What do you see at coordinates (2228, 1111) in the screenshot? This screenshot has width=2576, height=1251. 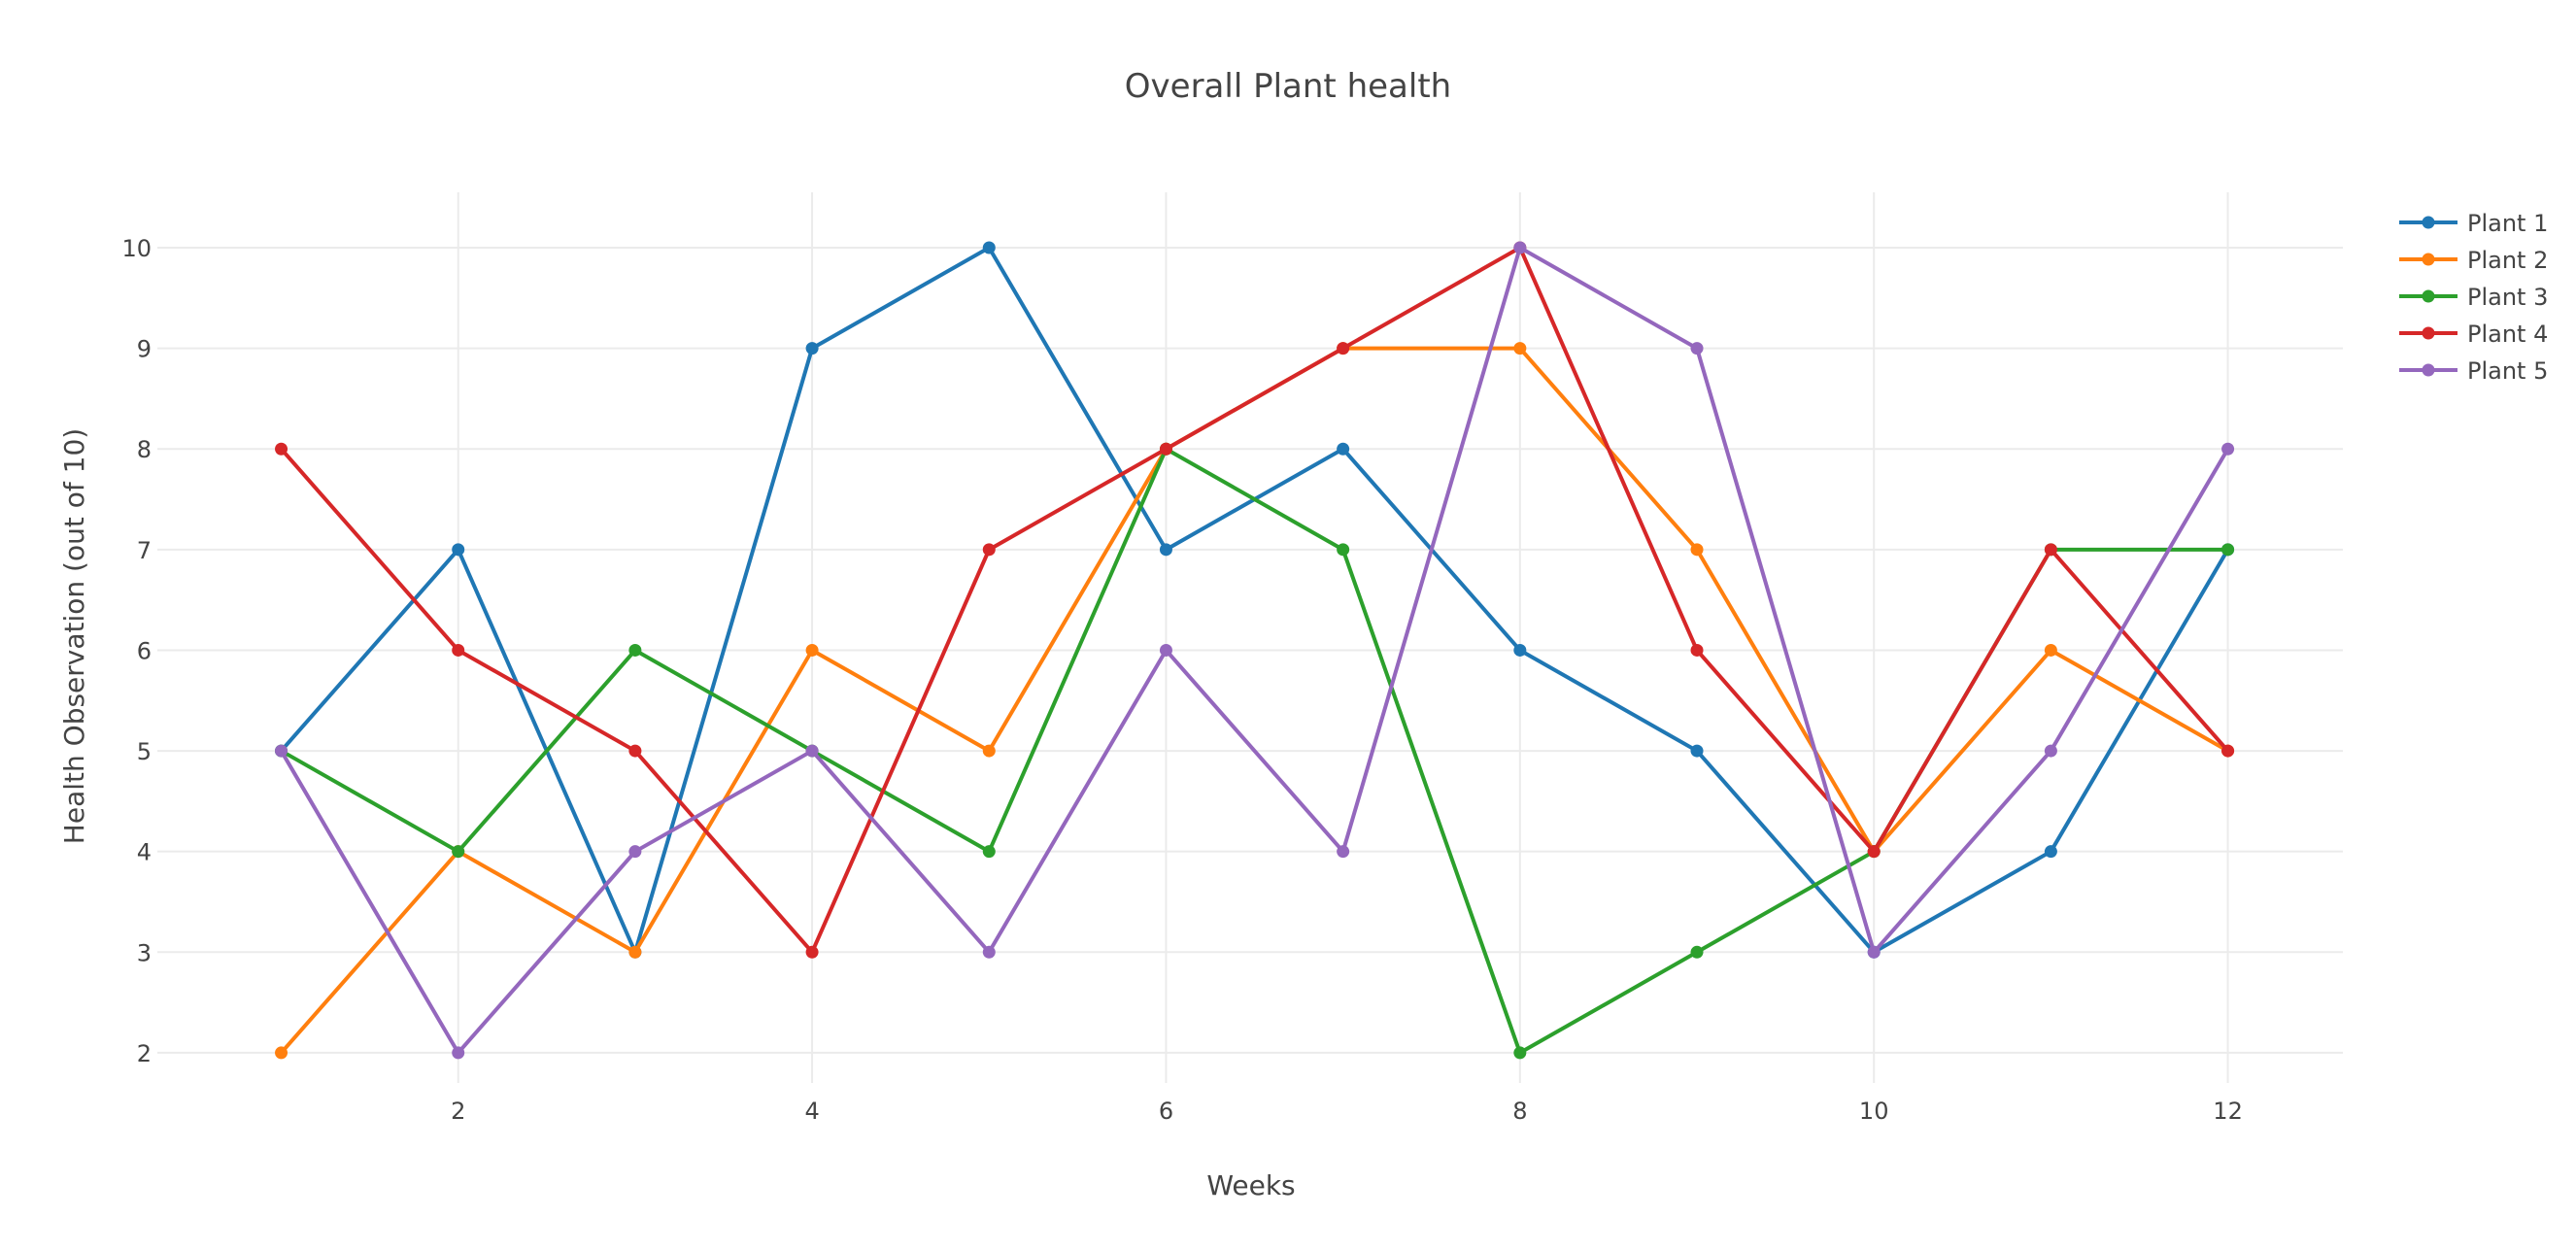 I see `x-tick-label: 12` at bounding box center [2228, 1111].